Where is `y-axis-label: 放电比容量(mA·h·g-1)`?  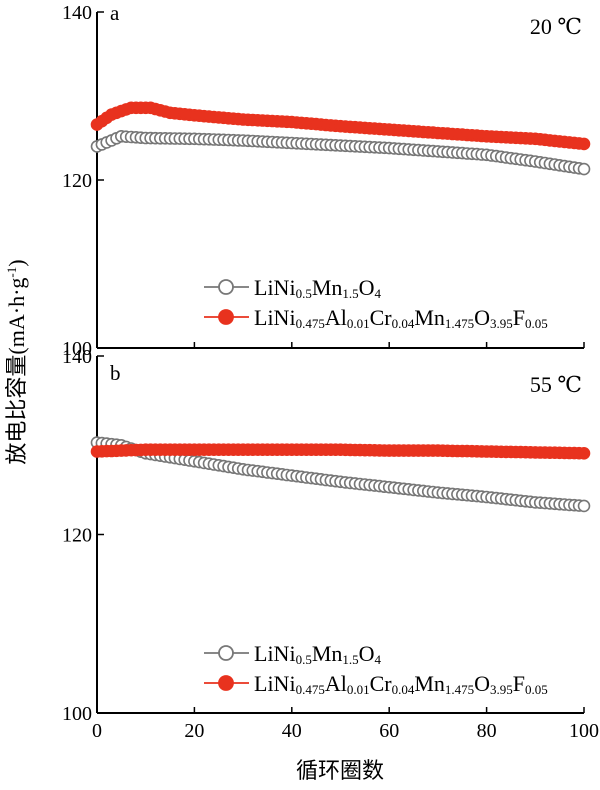 y-axis-label: 放电比容量(mA·h·g-1) is located at coordinates (16, 361).